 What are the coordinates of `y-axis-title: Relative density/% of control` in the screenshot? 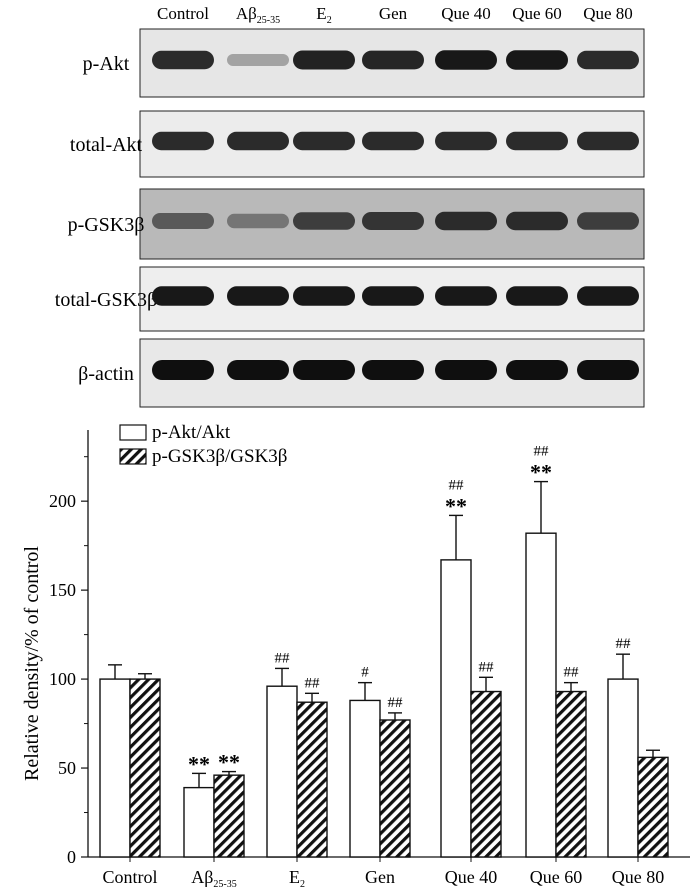 It's located at (32, 663).